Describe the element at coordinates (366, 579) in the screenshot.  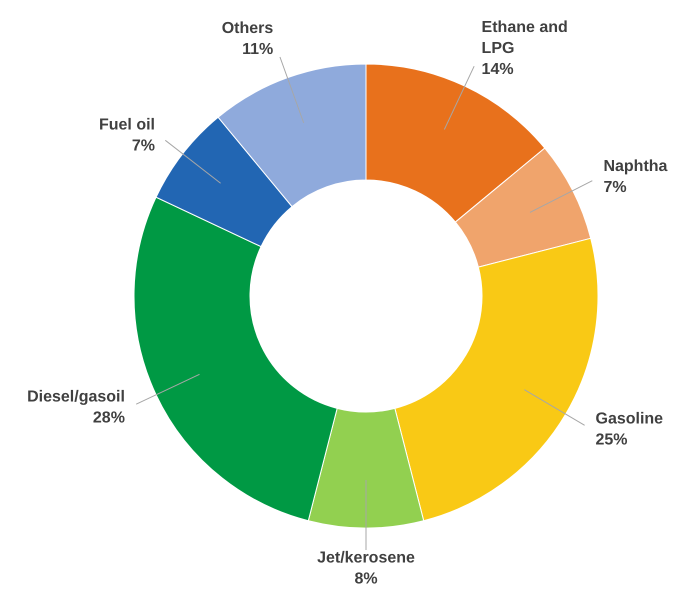
I see `data-label: 8%` at that location.